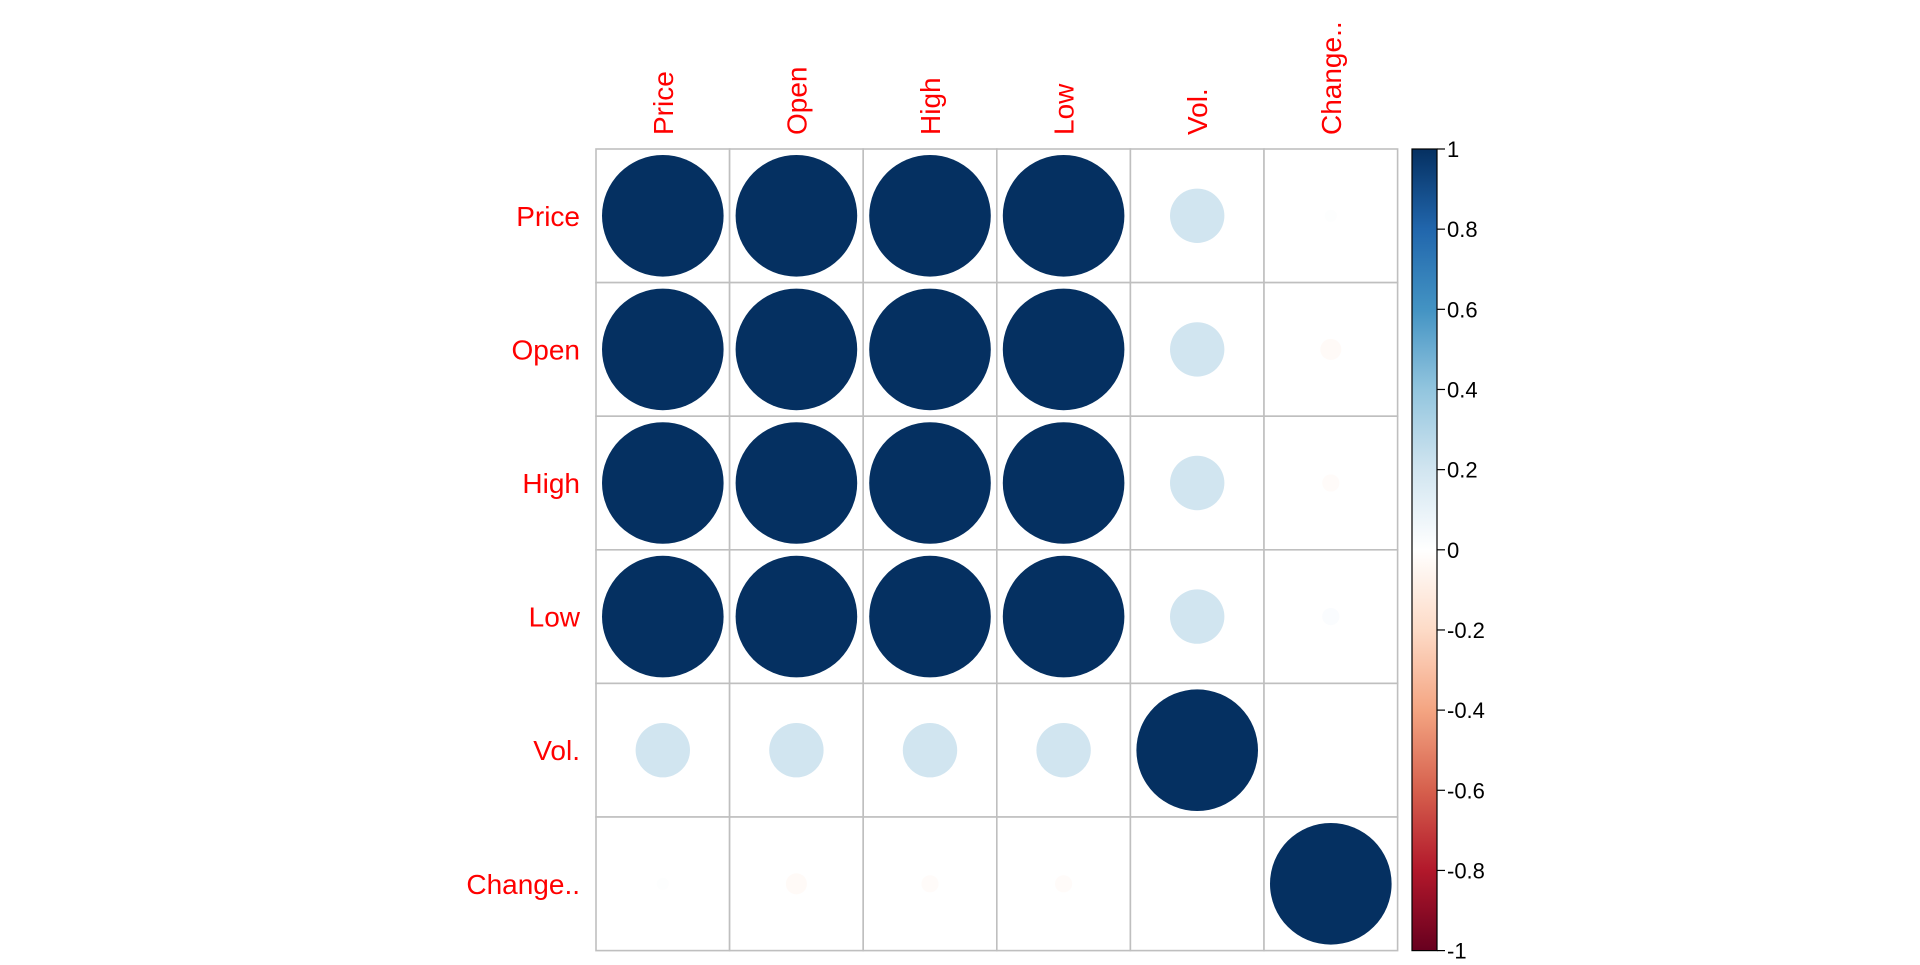 The width and height of the screenshot is (1920, 965). What do you see at coordinates (1457, 949) in the screenshot?
I see `colorbar-tick-label: -1` at bounding box center [1457, 949].